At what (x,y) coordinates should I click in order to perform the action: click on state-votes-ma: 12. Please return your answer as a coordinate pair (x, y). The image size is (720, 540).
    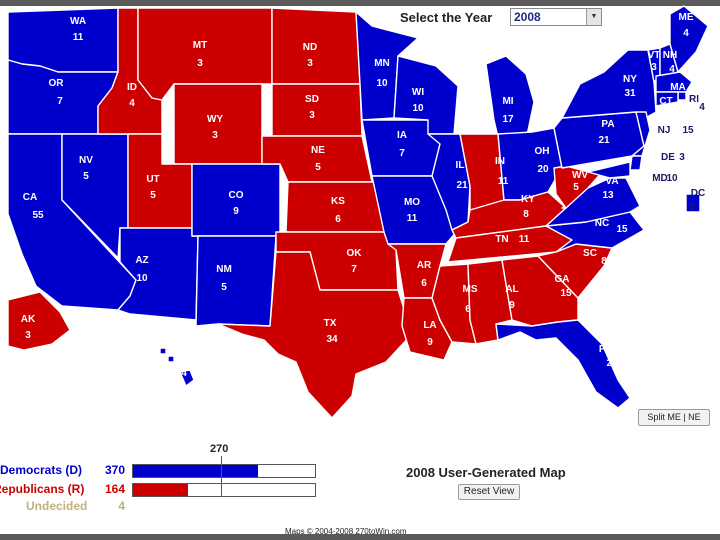
    Looking at the image, I should click on (696, 79).